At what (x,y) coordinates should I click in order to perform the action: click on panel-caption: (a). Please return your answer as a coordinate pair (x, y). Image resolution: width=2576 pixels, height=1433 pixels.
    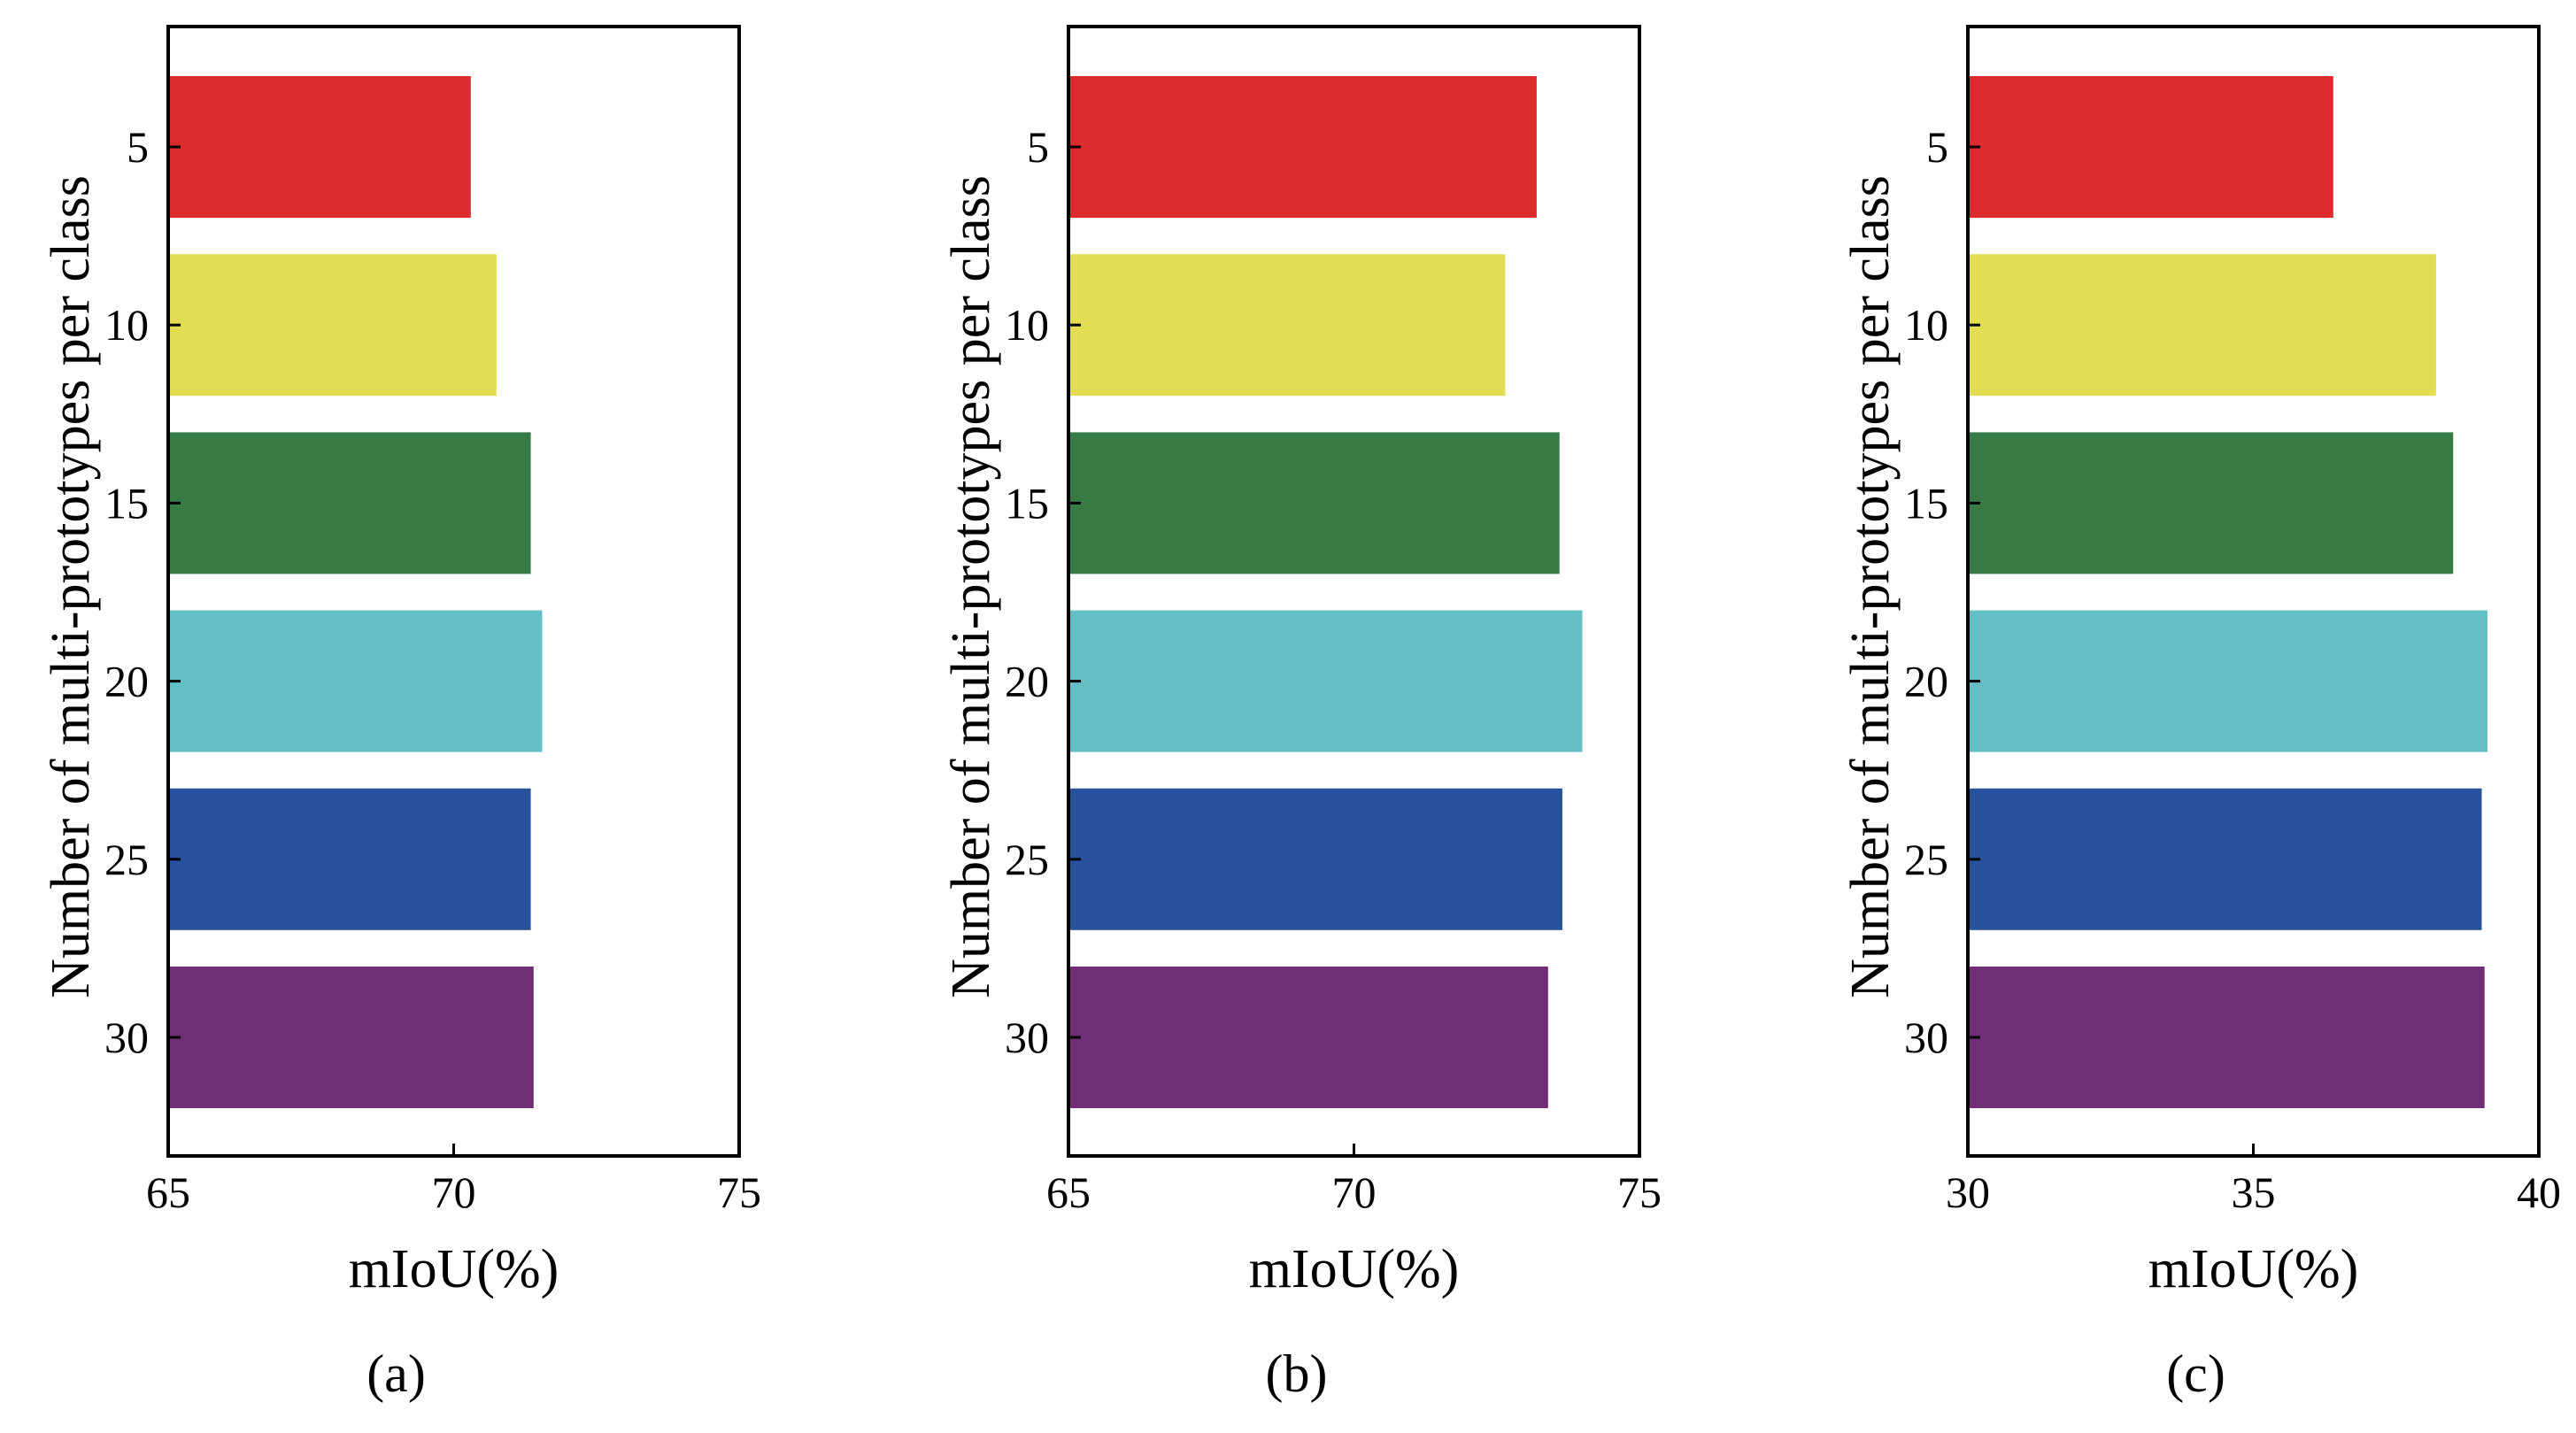
    Looking at the image, I should click on (396, 1373).